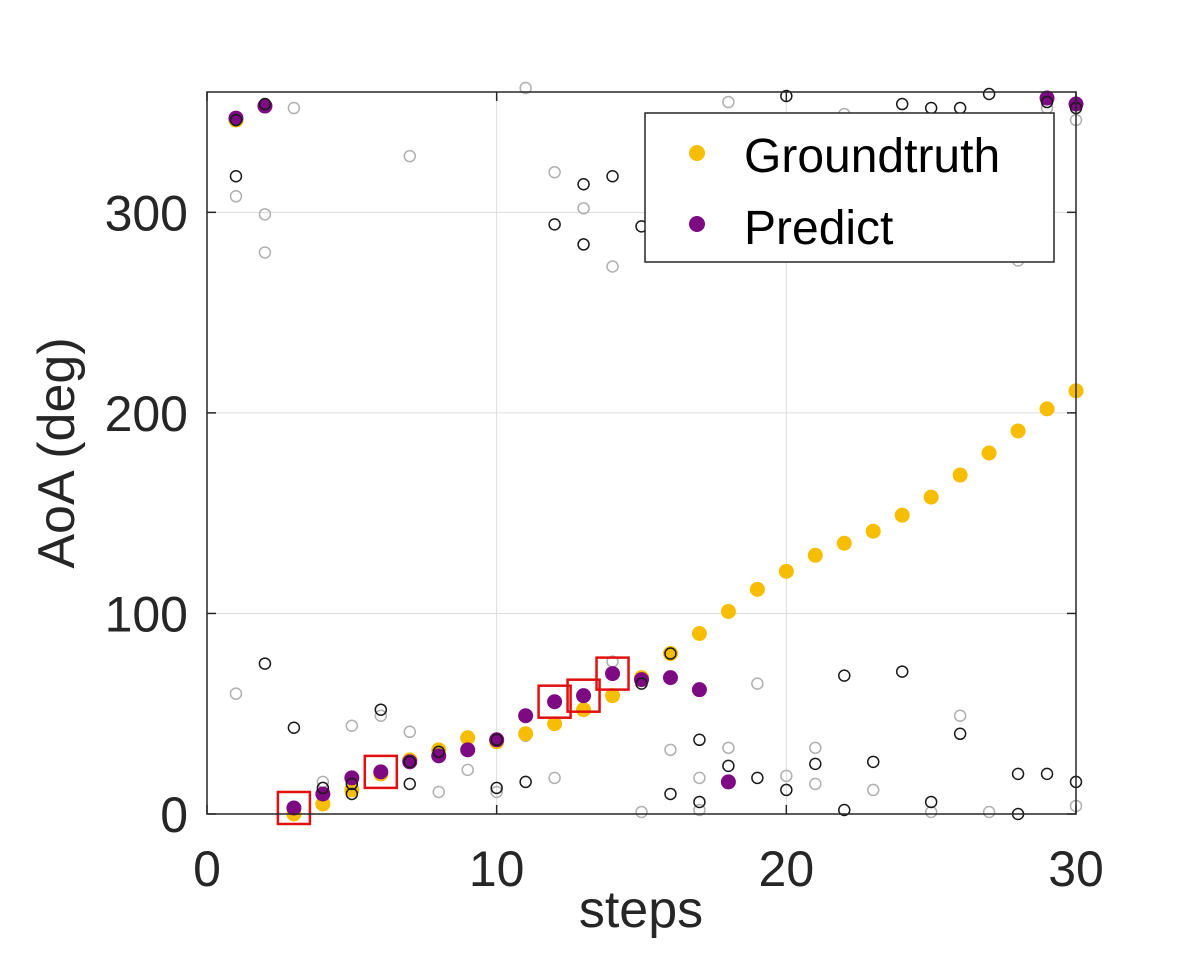 This screenshot has height=978, width=1196. I want to click on legend-predict-marker, so click(697, 224).